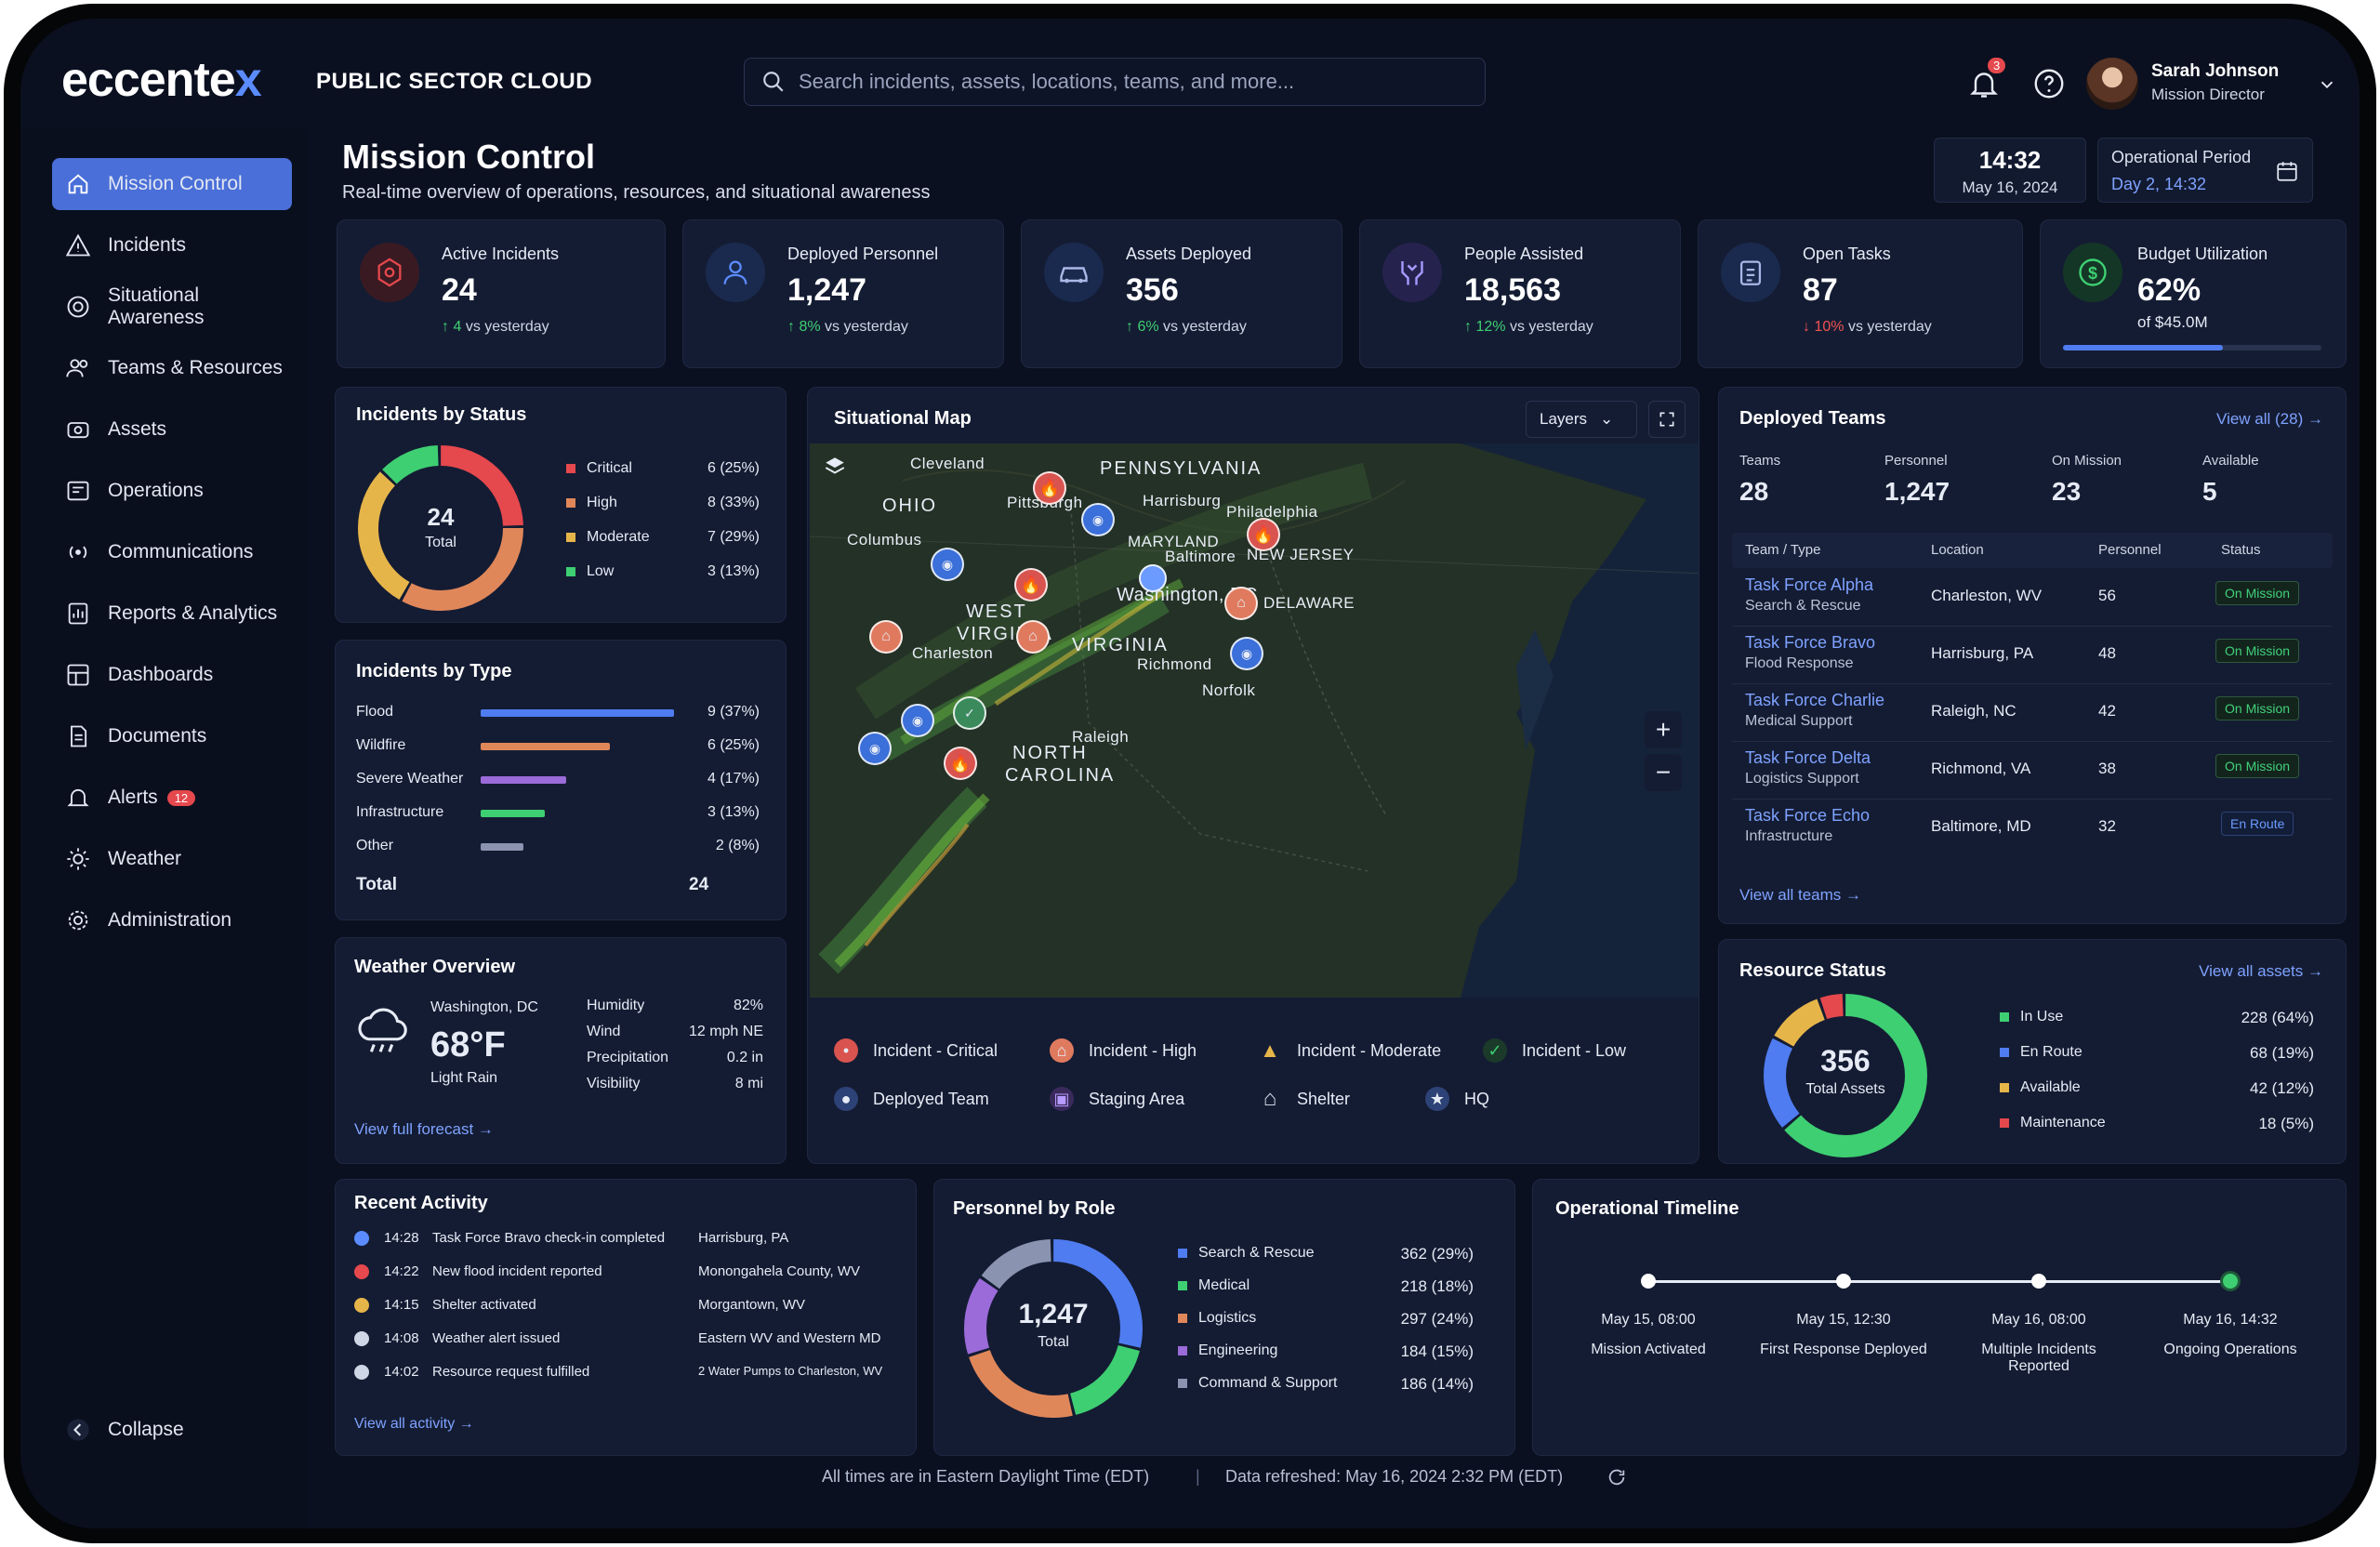  I want to click on column-header: Team / Type, so click(1783, 550).